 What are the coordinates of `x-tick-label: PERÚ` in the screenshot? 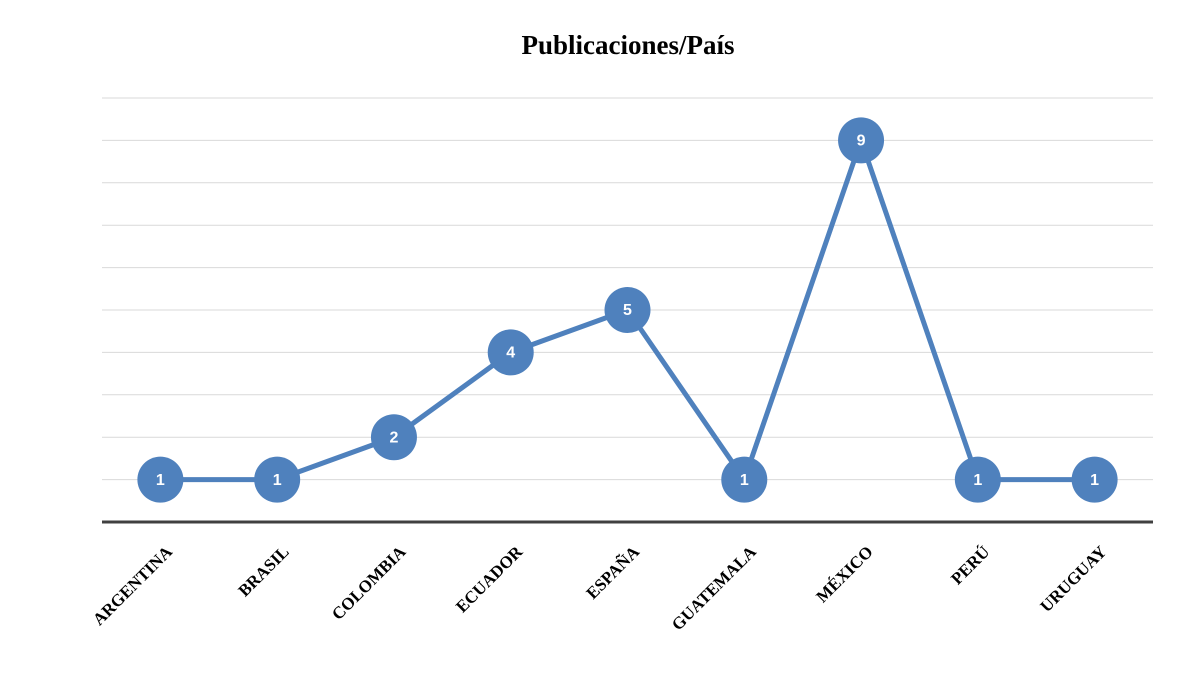 It's located at (970, 565).